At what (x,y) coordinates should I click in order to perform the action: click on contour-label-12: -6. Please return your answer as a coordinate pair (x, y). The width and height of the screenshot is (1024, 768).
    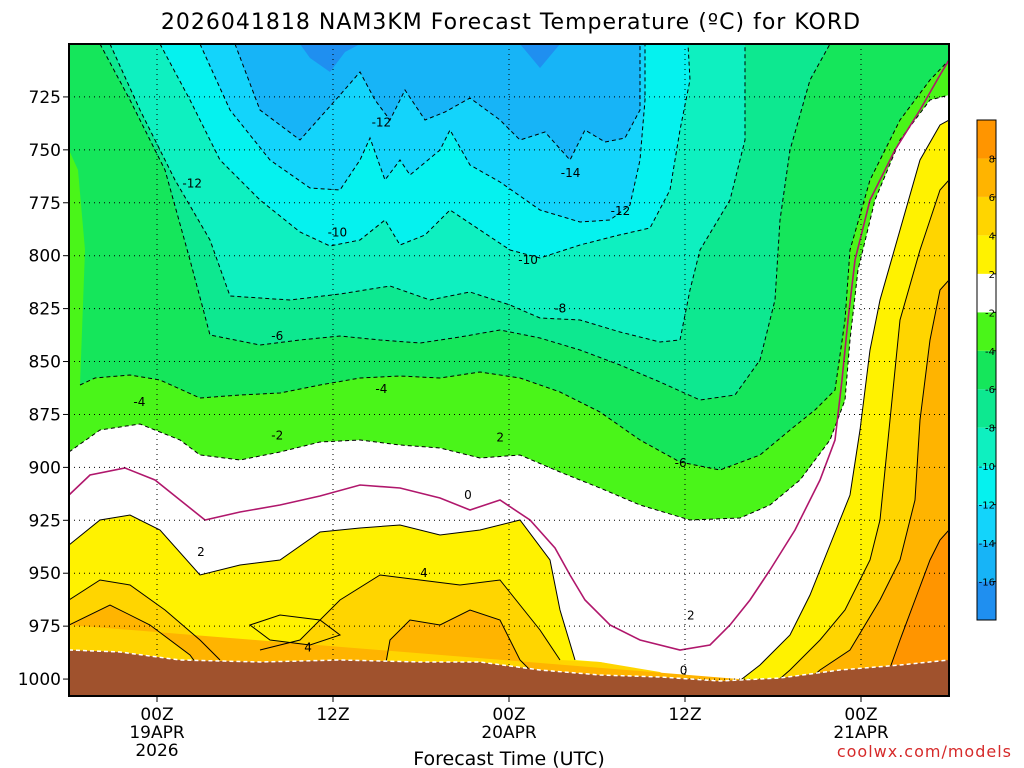
    Looking at the image, I should click on (681, 463).